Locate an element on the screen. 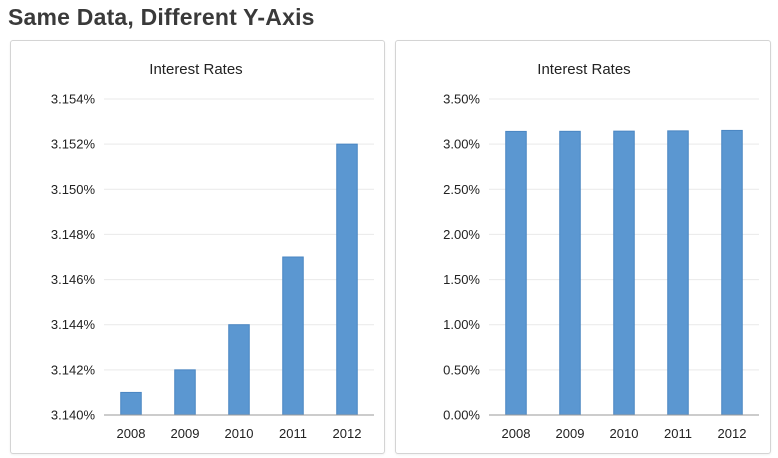  y-tick-label: 3.148% is located at coordinates (73, 234).